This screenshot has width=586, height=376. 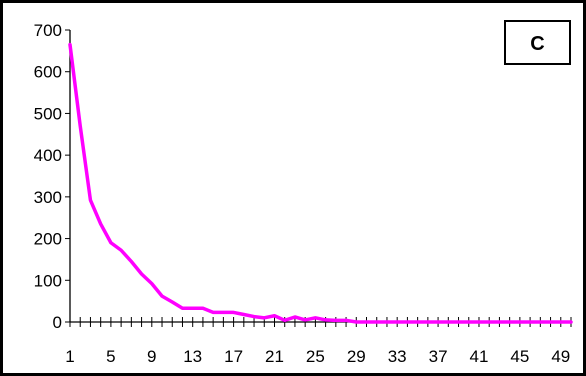 I want to click on y-axis-ticks: 0 100 200 300 400 500 600 700, so click(x=52, y=176).